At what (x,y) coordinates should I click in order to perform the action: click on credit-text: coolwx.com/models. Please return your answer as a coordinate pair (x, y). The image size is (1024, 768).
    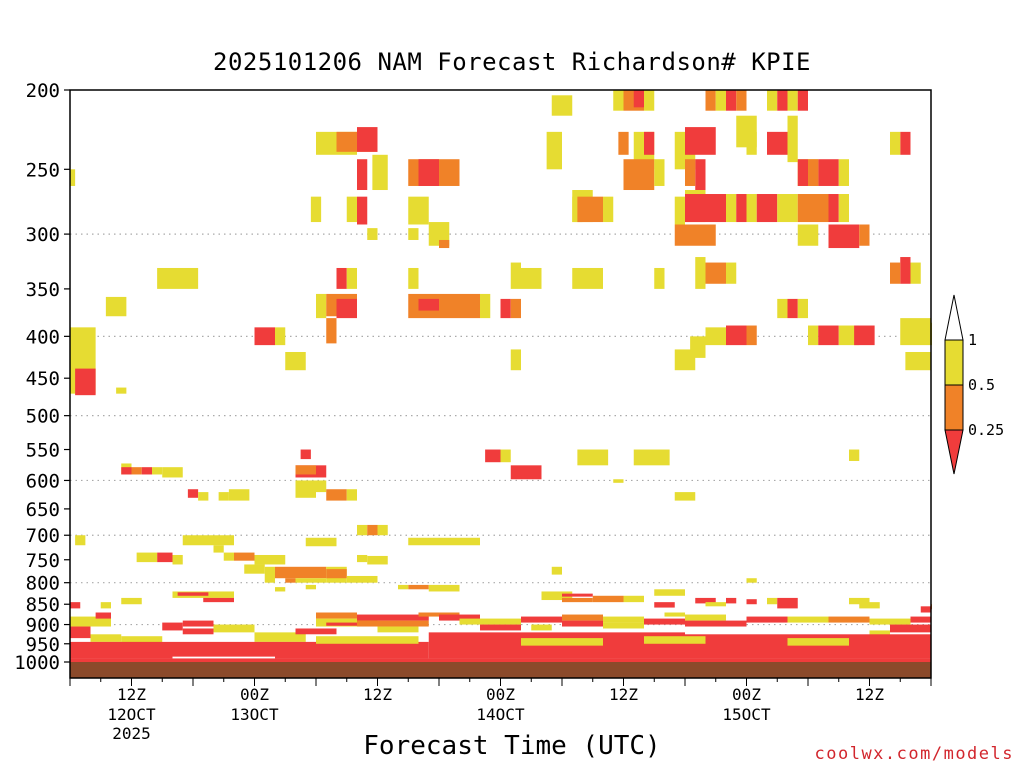
    Looking at the image, I should click on (914, 754).